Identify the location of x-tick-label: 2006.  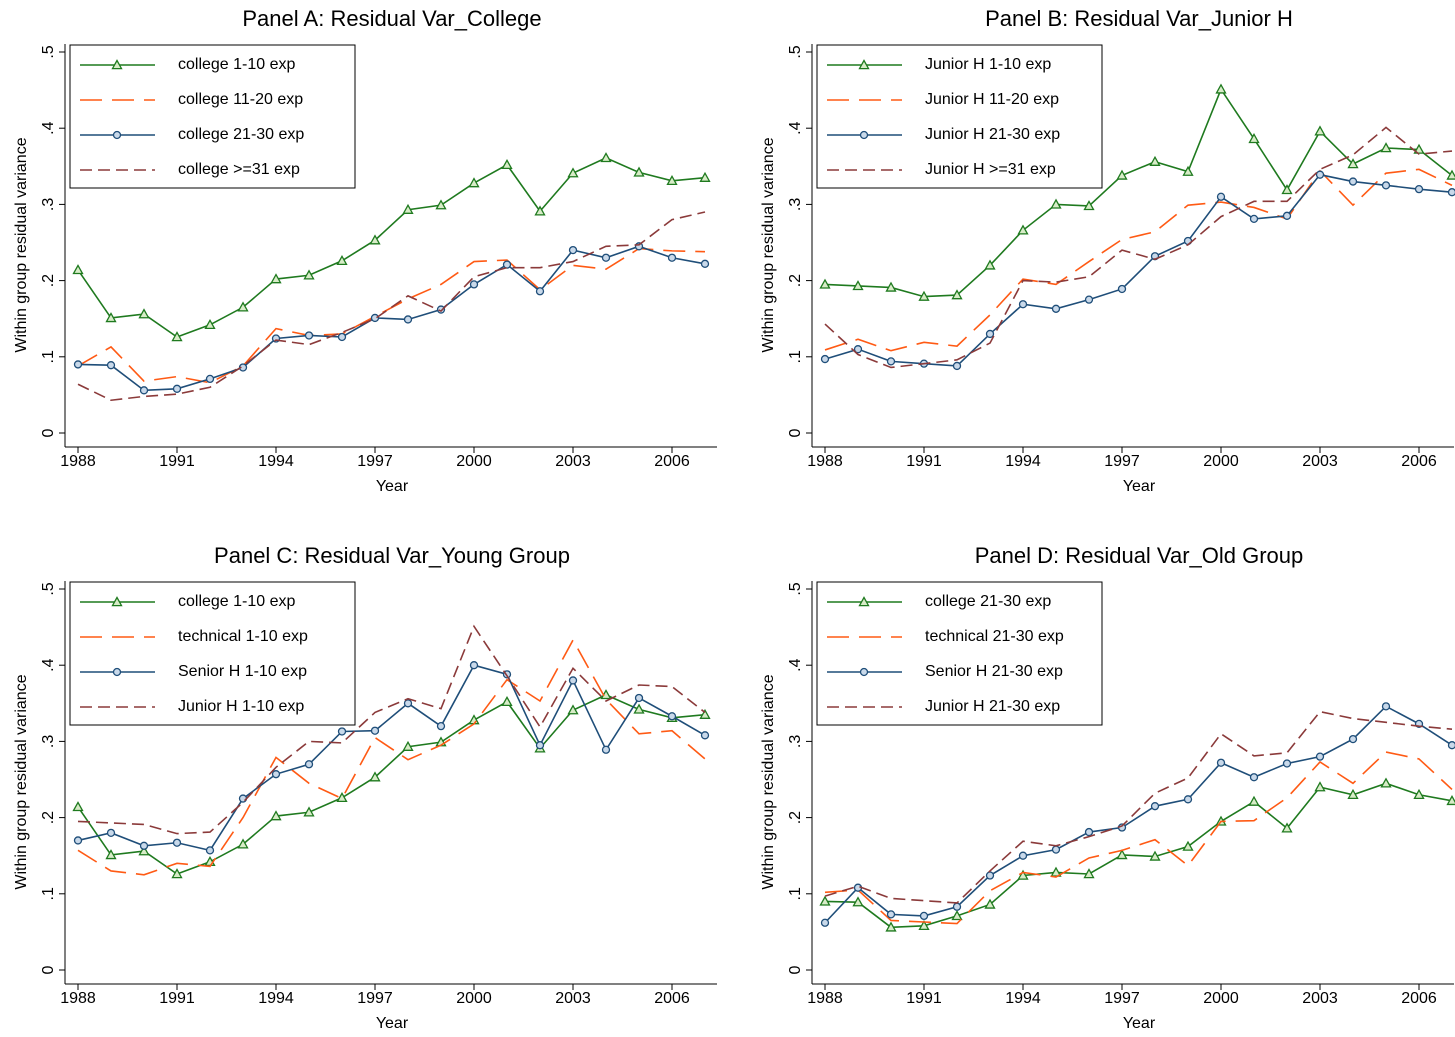
(1419, 998).